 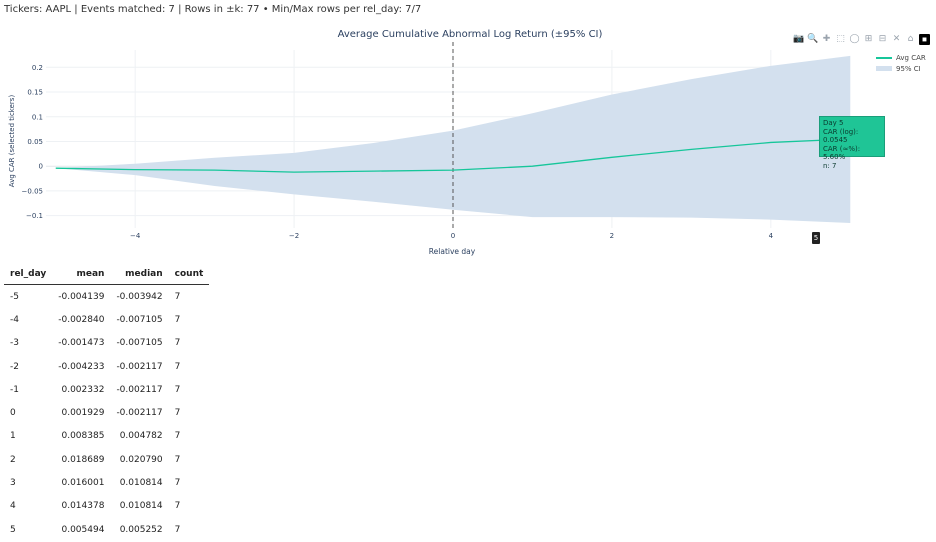 What do you see at coordinates (453, 155) in the screenshot?
I see `avg-car-line` at bounding box center [453, 155].